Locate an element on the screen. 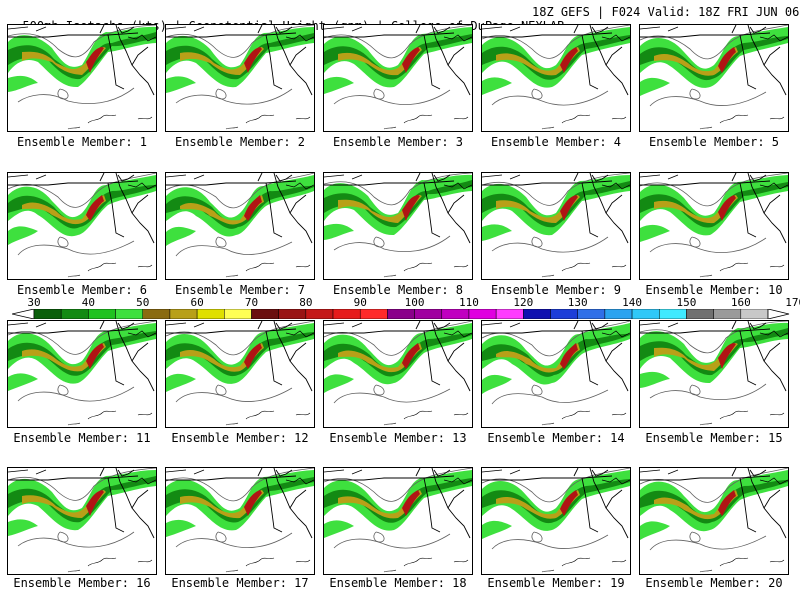 This screenshot has height=600, width=800. ensemble-member-label: Ensemble Member: 16 is located at coordinates (82, 583).